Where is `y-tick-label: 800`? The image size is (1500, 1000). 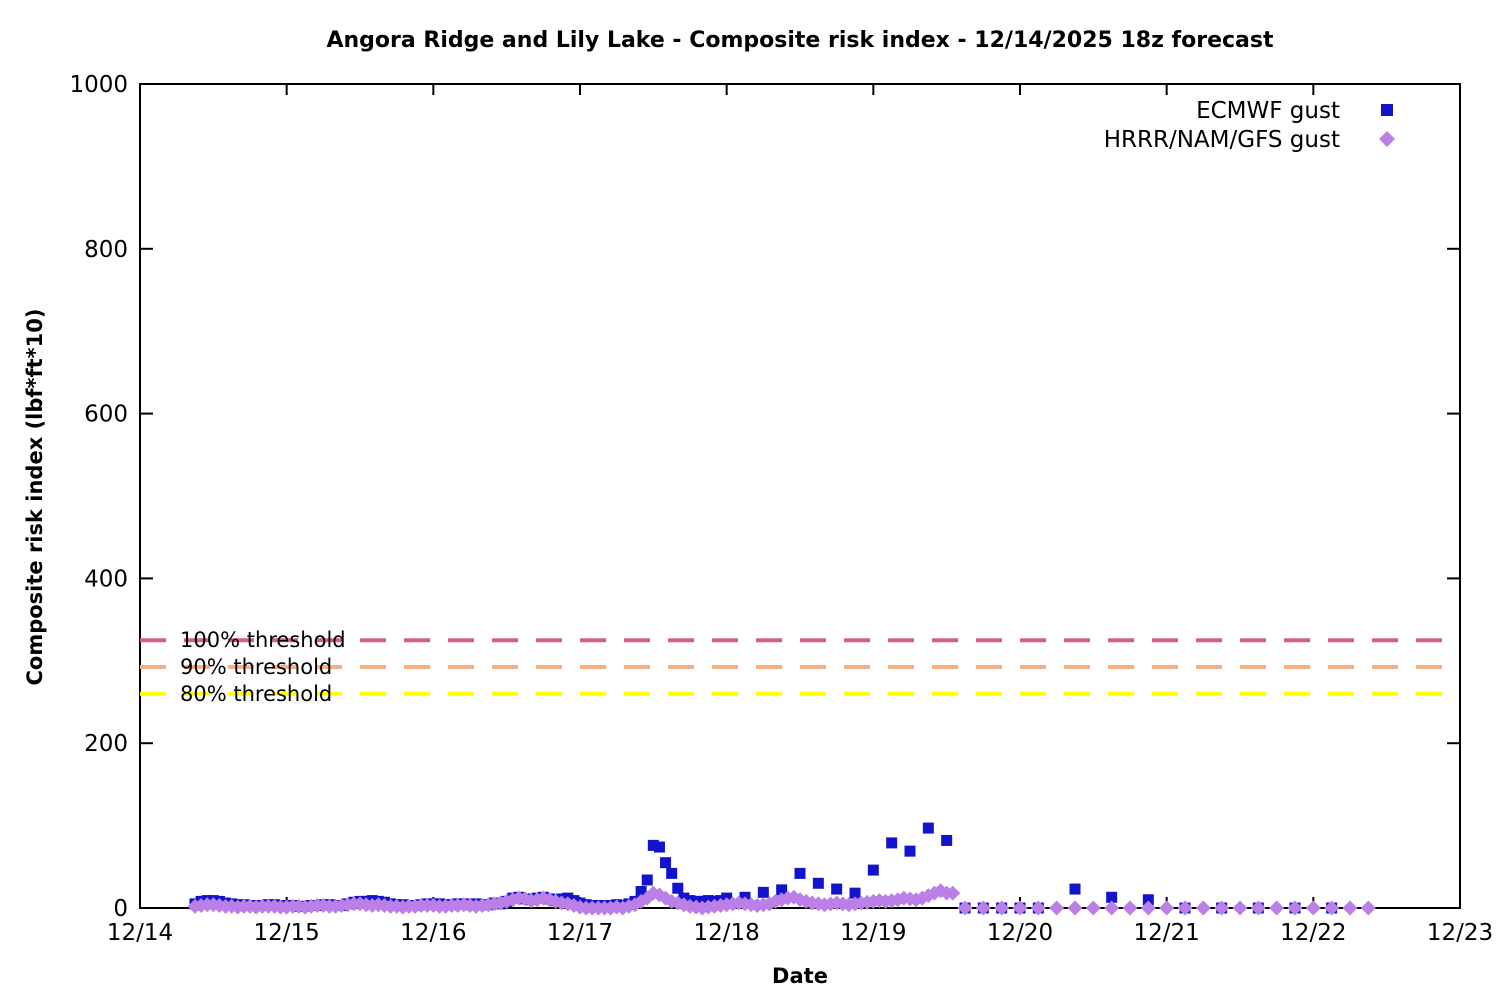 y-tick-label: 800 is located at coordinates (106, 250).